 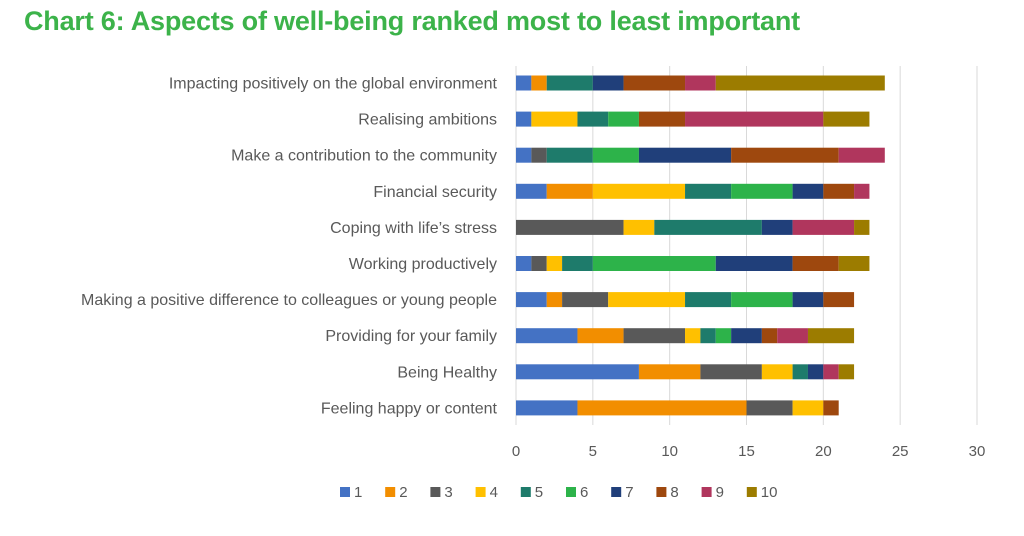 I want to click on legend-label: 7, so click(x=629, y=492).